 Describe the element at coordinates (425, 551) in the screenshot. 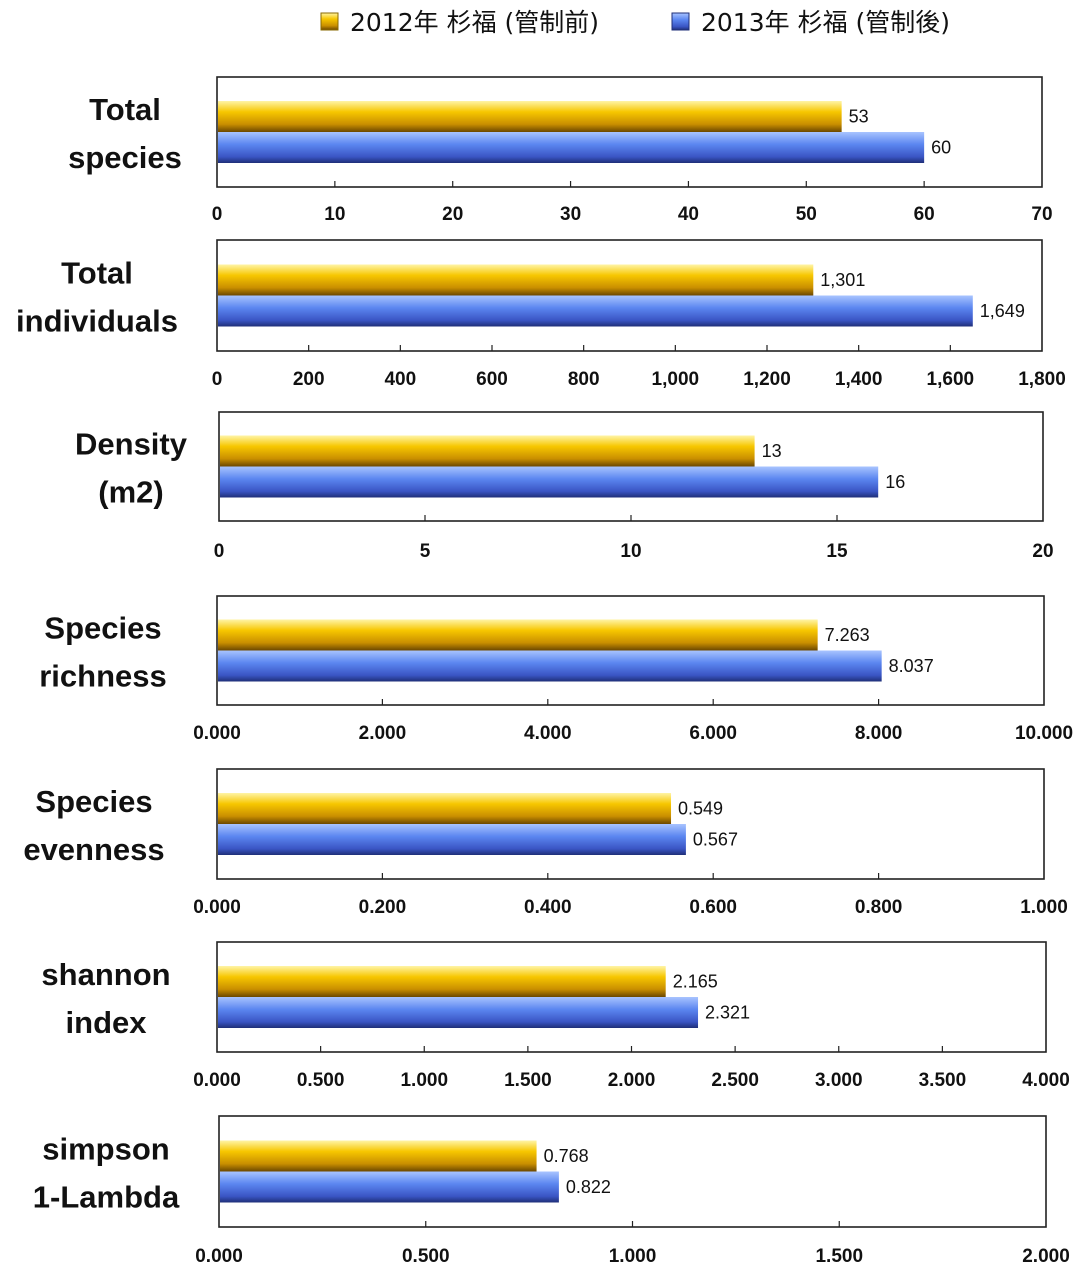

I see `tick-label: 5` at that location.